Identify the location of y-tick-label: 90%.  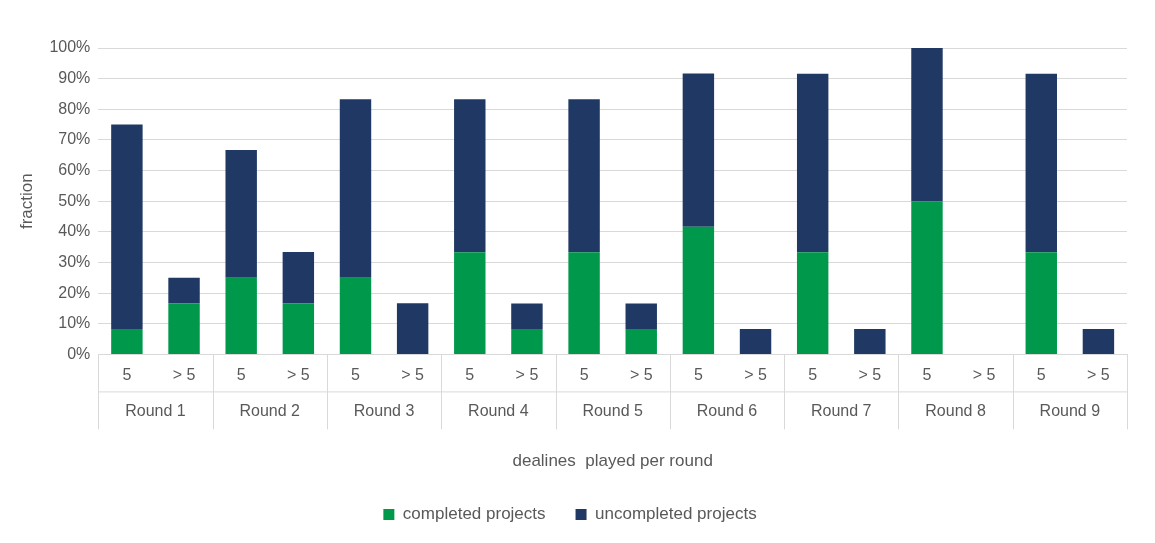
(74, 78).